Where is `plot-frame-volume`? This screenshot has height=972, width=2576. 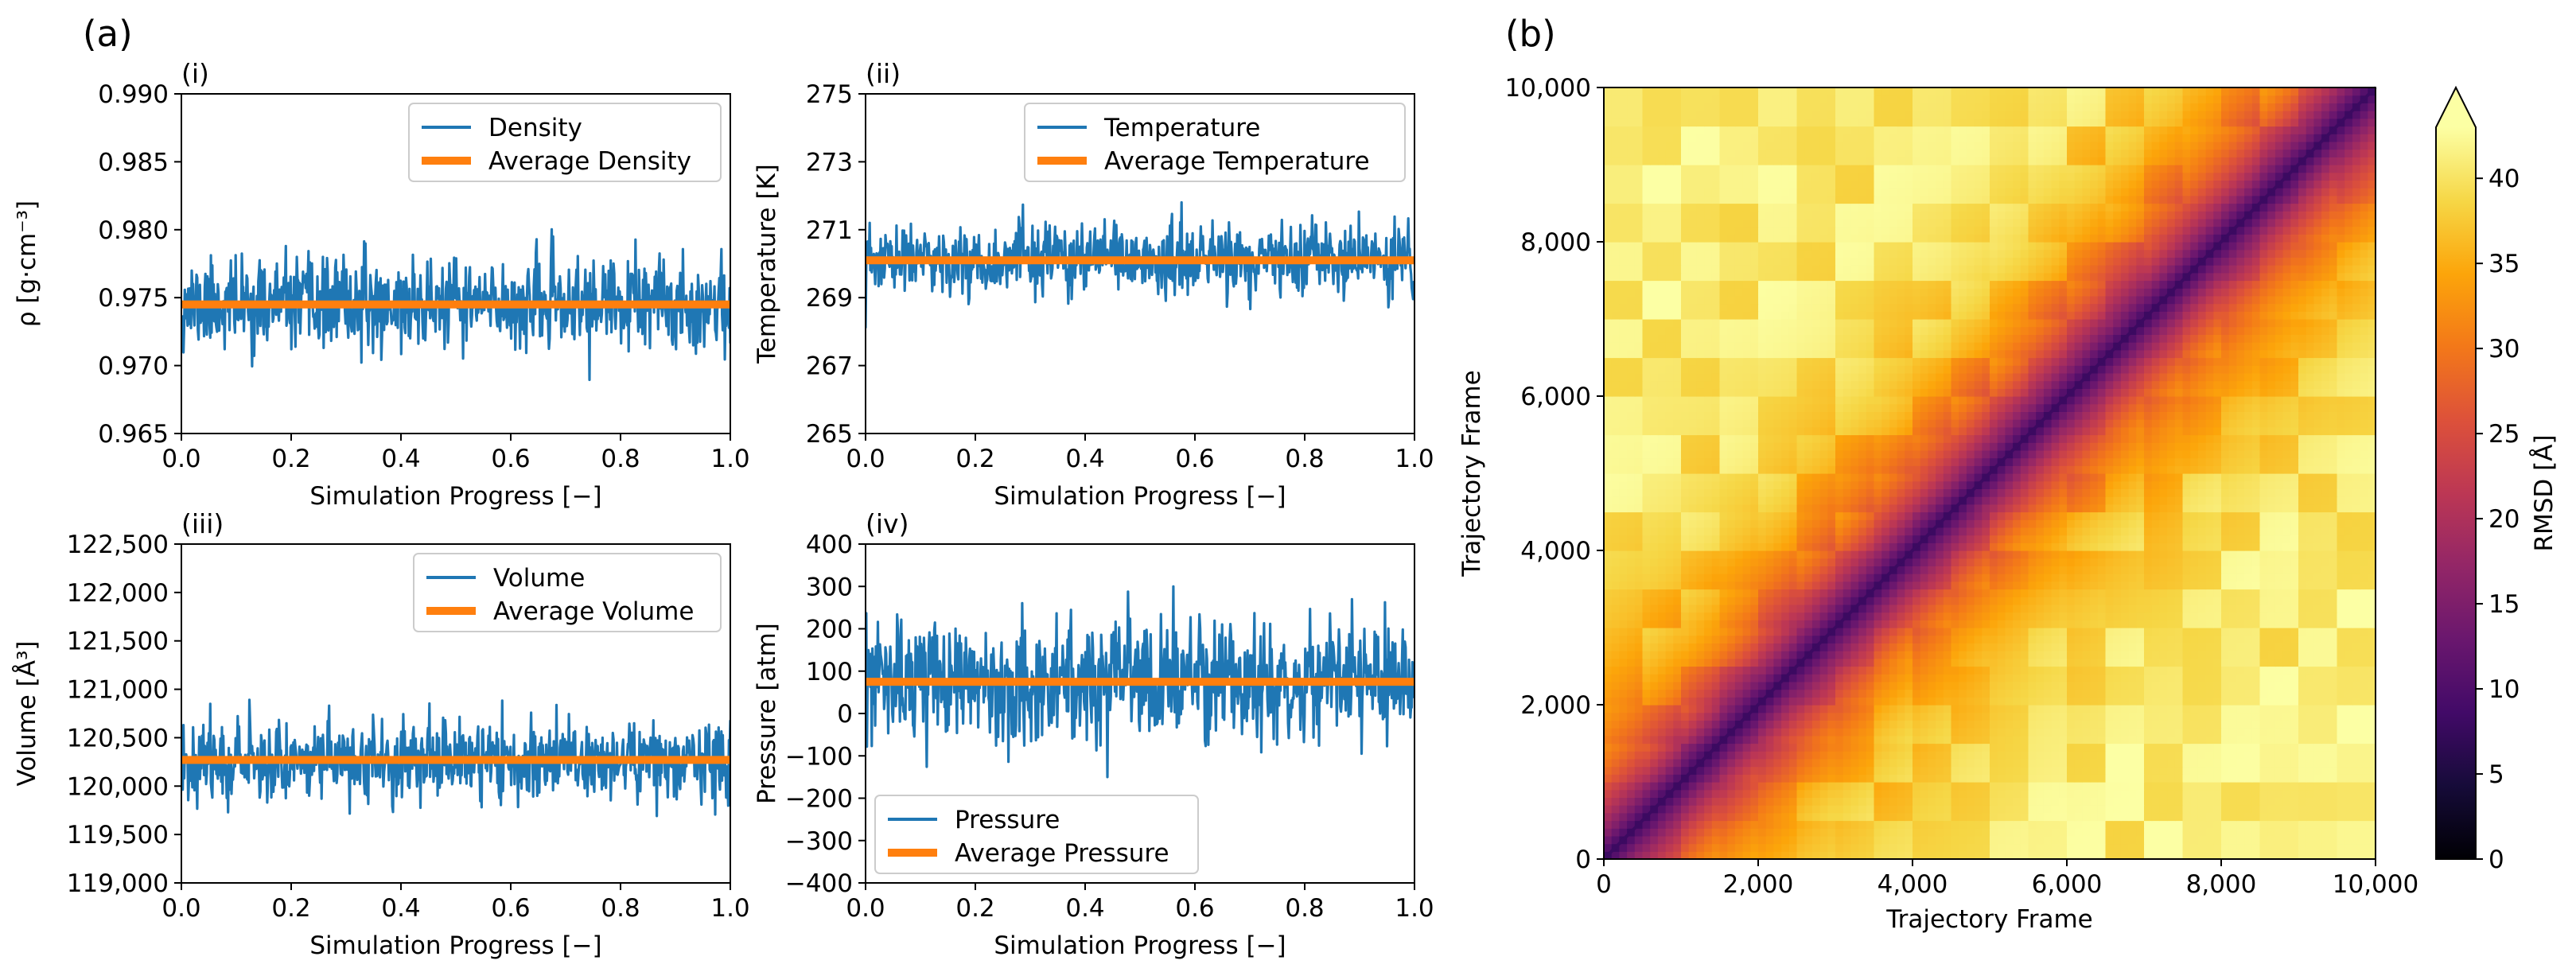 plot-frame-volume is located at coordinates (456, 713).